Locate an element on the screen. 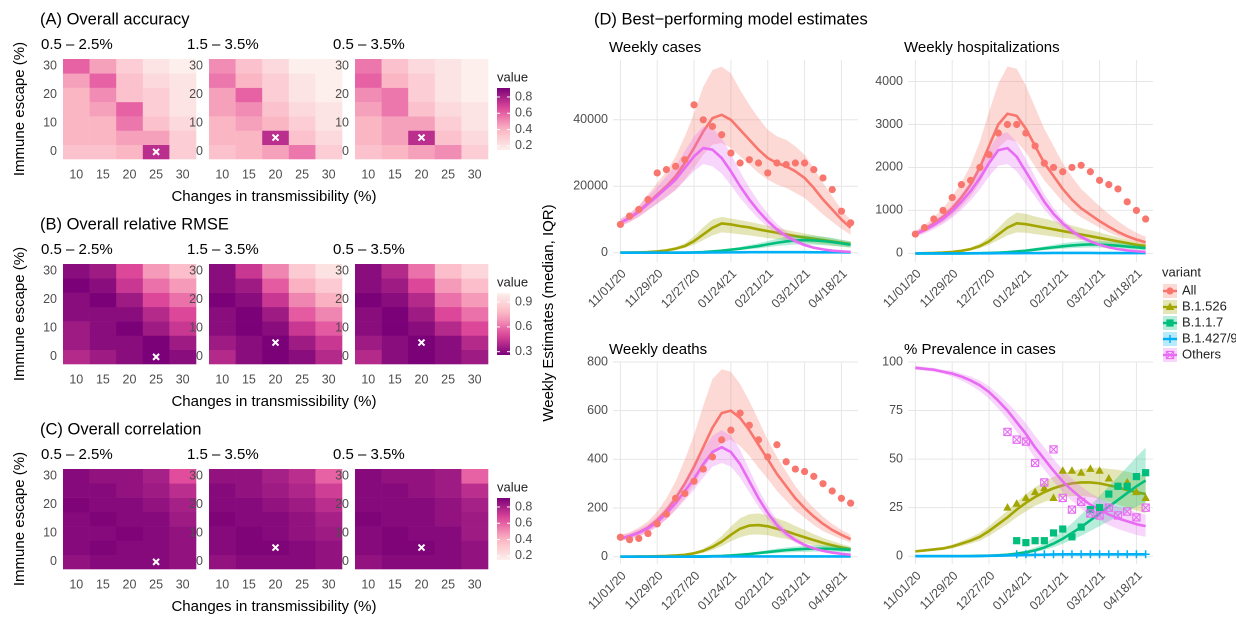  x-tick-label: 03/21/21 is located at coordinates (791, 289).